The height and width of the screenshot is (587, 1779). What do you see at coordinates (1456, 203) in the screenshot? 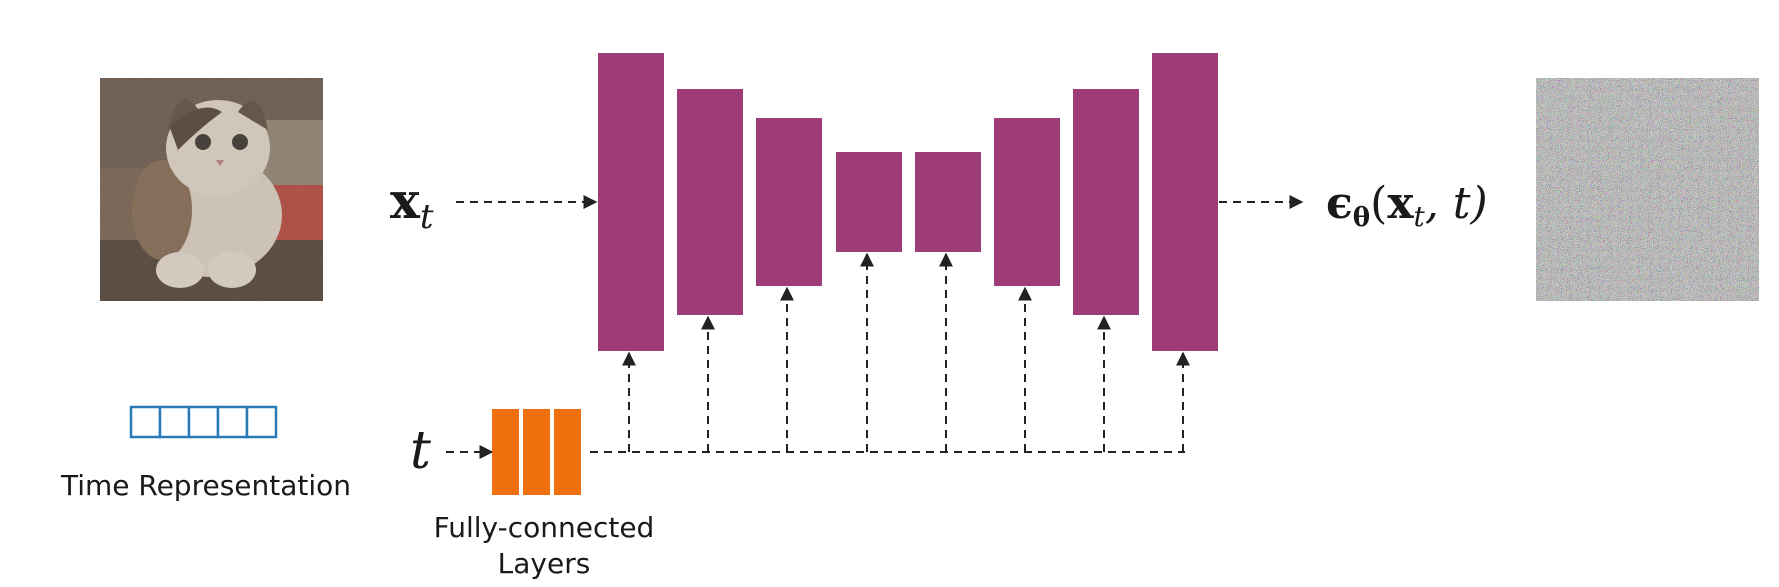
I see `output-args-rest: , t)` at bounding box center [1456, 203].